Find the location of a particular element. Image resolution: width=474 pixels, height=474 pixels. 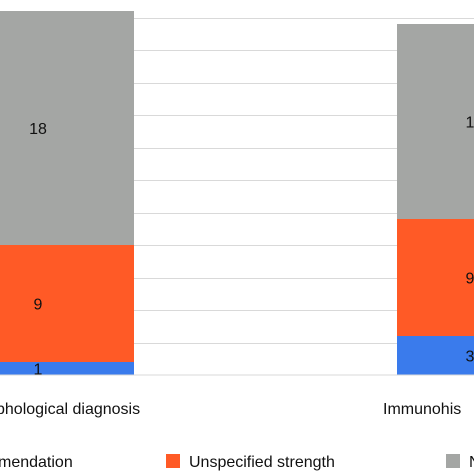

legend-label: Unspecified strength is located at coordinates (262, 462).